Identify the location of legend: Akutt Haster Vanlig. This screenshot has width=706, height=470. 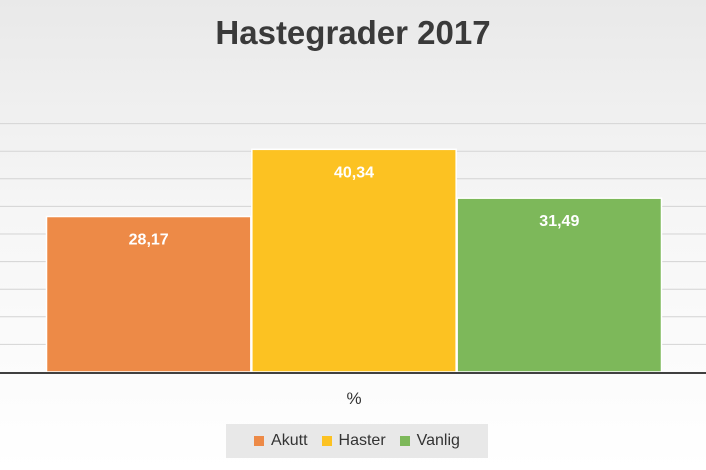
(357, 441).